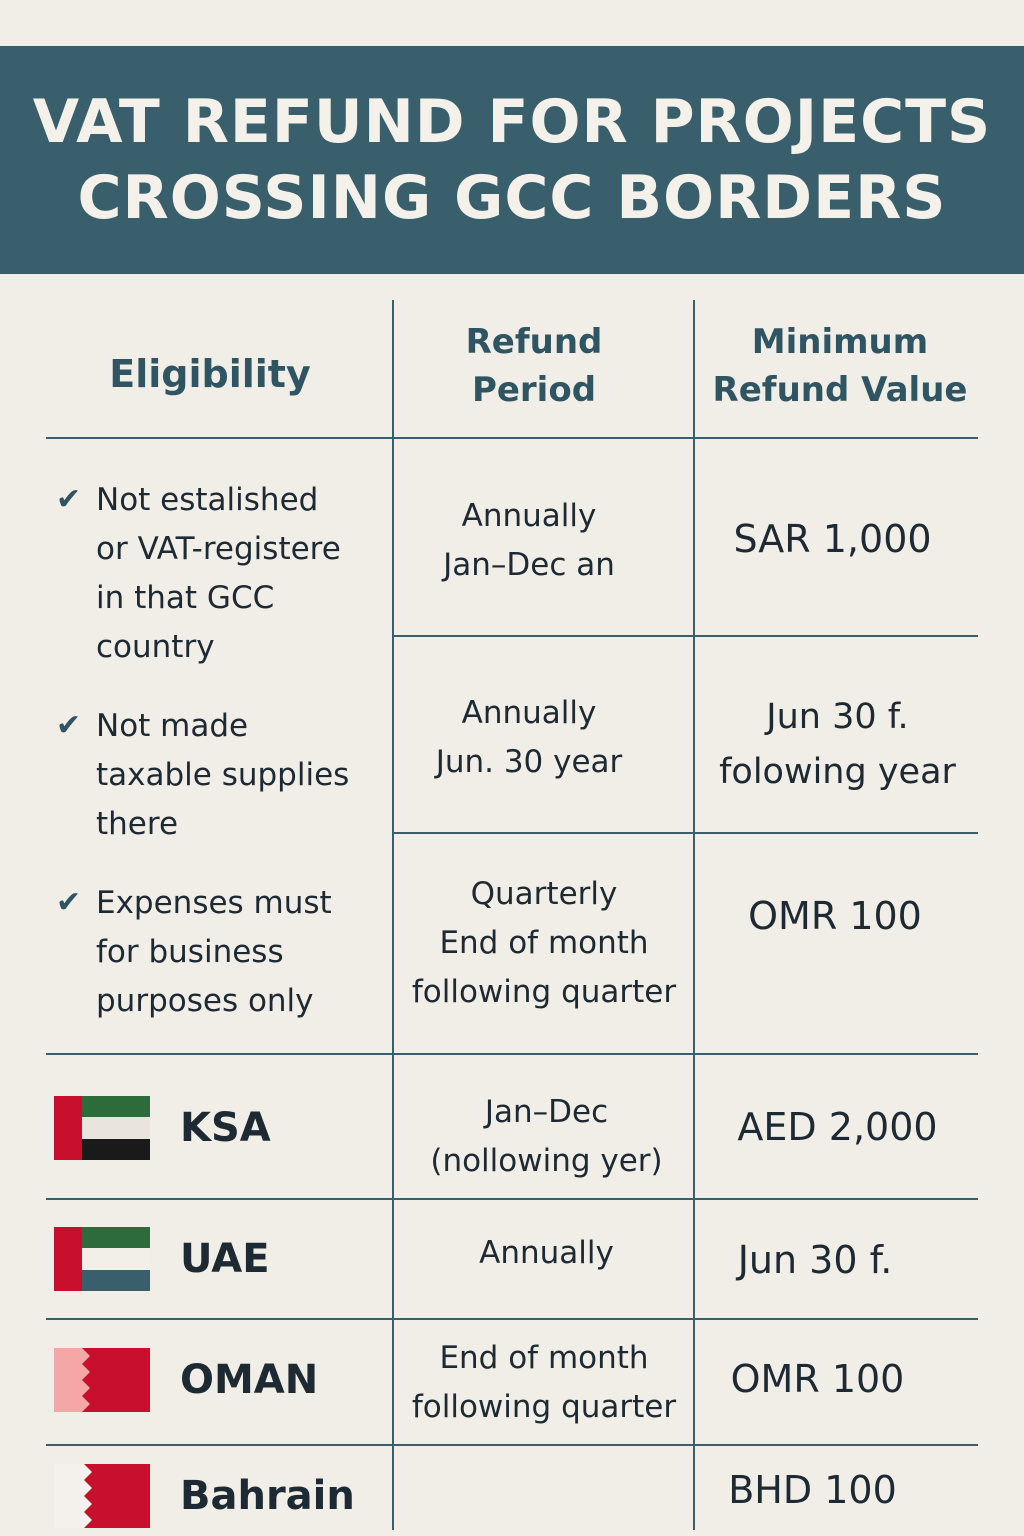 The image size is (1024, 1536). What do you see at coordinates (172, 726) in the screenshot?
I see `eligibility-line: Not made` at bounding box center [172, 726].